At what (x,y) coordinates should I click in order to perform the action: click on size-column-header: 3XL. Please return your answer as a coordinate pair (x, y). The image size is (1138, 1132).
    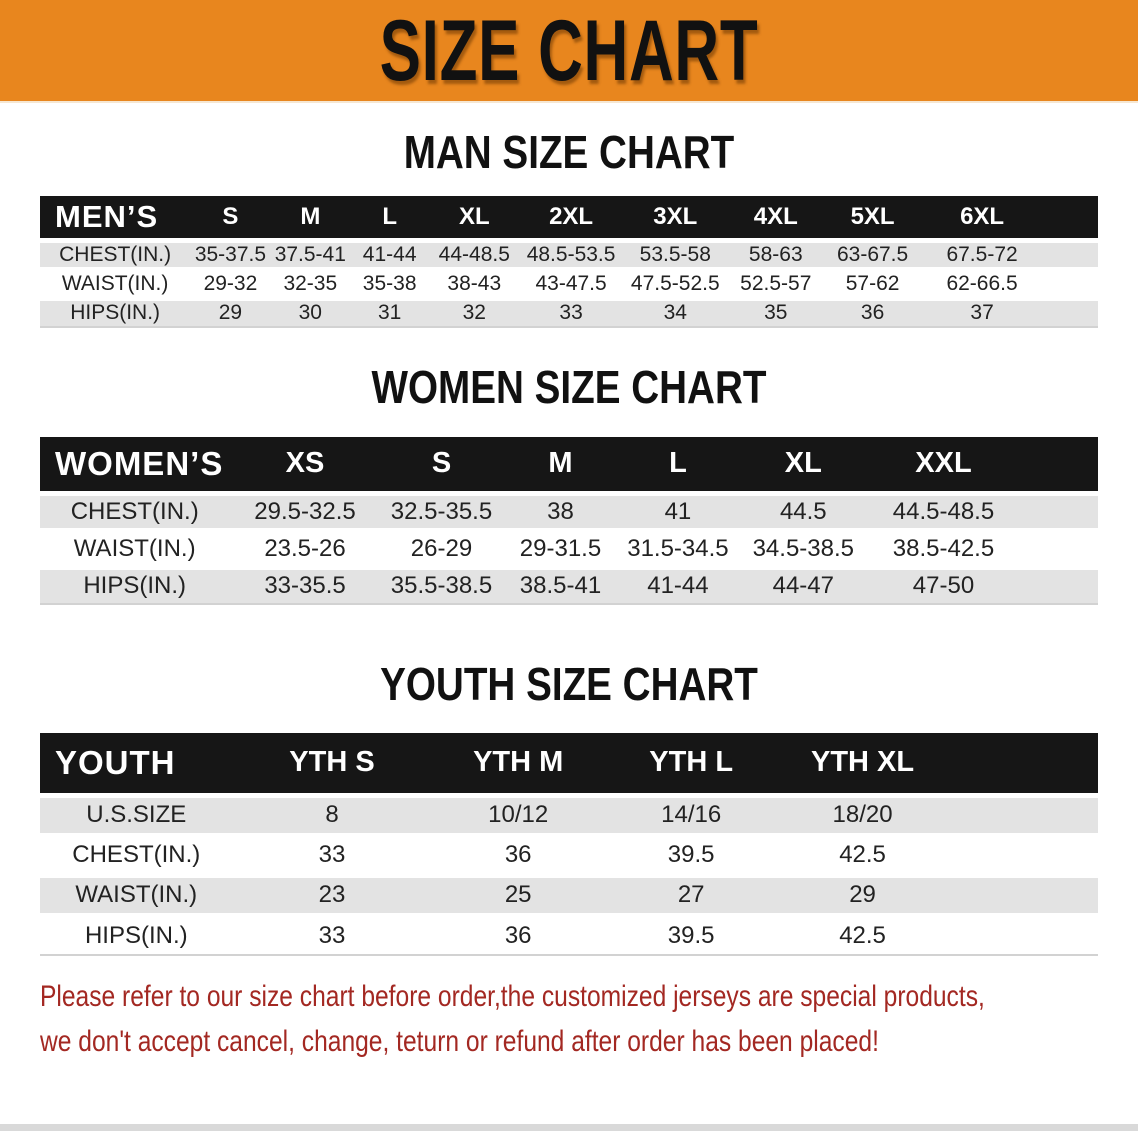
    Looking at the image, I should click on (675, 219).